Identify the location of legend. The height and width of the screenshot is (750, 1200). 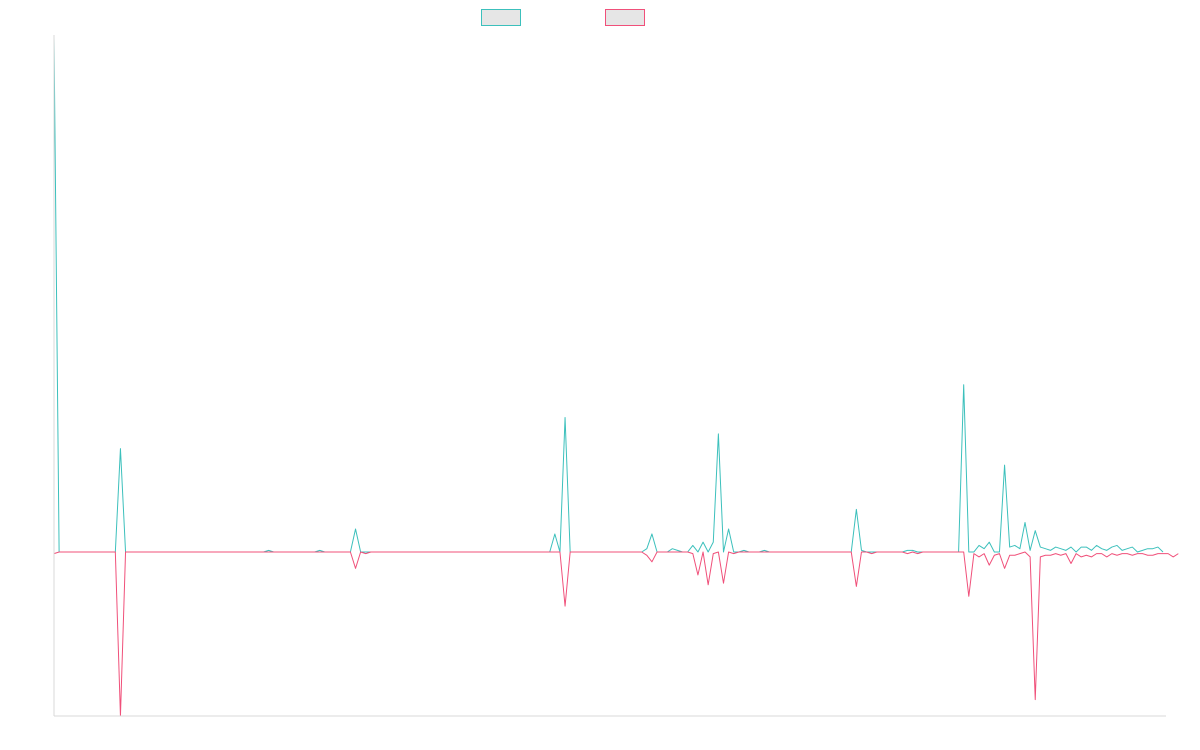
(563, 17).